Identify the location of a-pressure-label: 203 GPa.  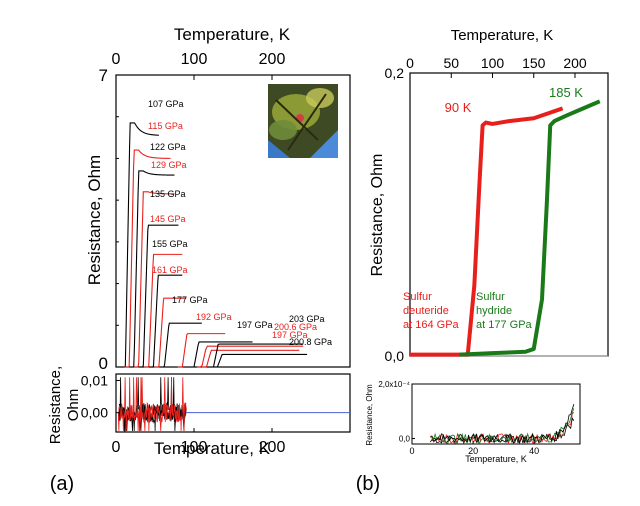
(307, 319).